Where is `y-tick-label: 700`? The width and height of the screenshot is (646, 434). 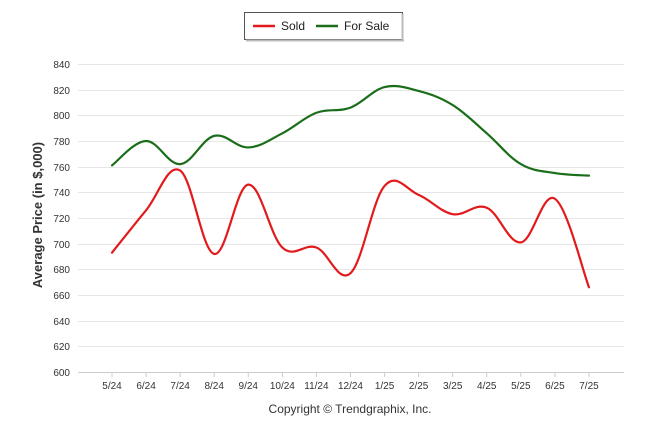 y-tick-label: 700 is located at coordinates (61, 245).